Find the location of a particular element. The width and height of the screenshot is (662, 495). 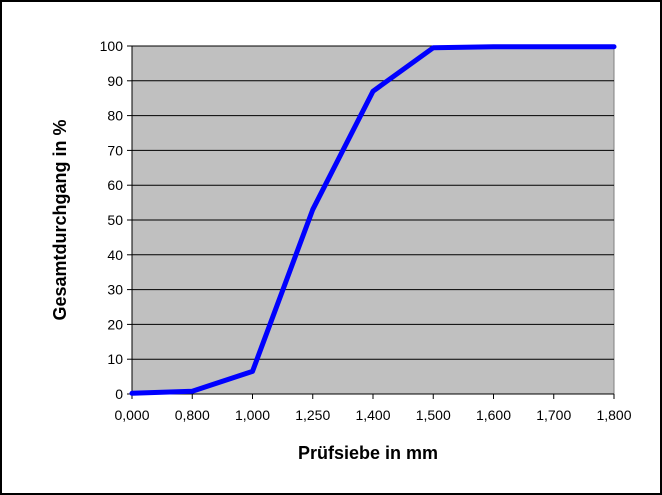

y-axis-ticks: 0 10 20 30 40 50 60 70 80 90 100 is located at coordinates (116, 220).